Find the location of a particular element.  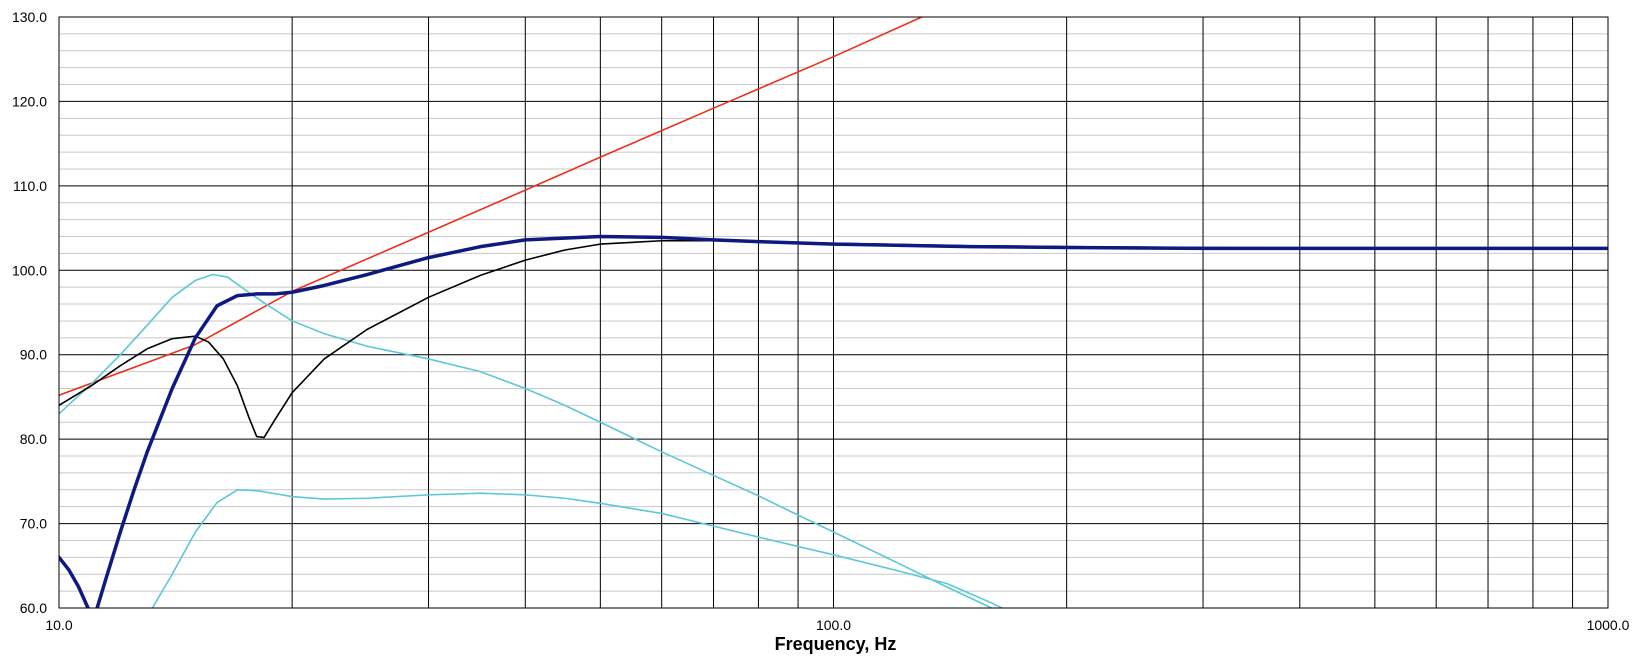

x-tick-label: 10.0 is located at coordinates (58, 625).